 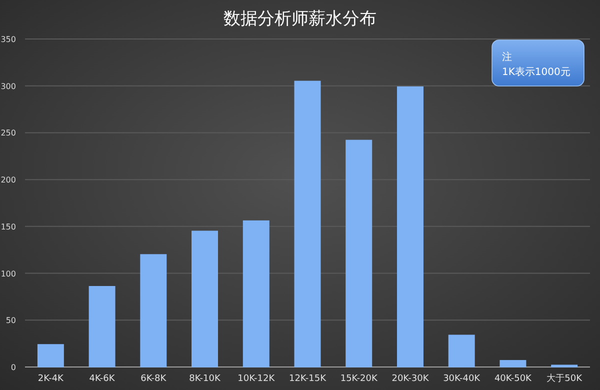 What do you see at coordinates (8, 273) in the screenshot?
I see `y-tick-label: 100` at bounding box center [8, 273].